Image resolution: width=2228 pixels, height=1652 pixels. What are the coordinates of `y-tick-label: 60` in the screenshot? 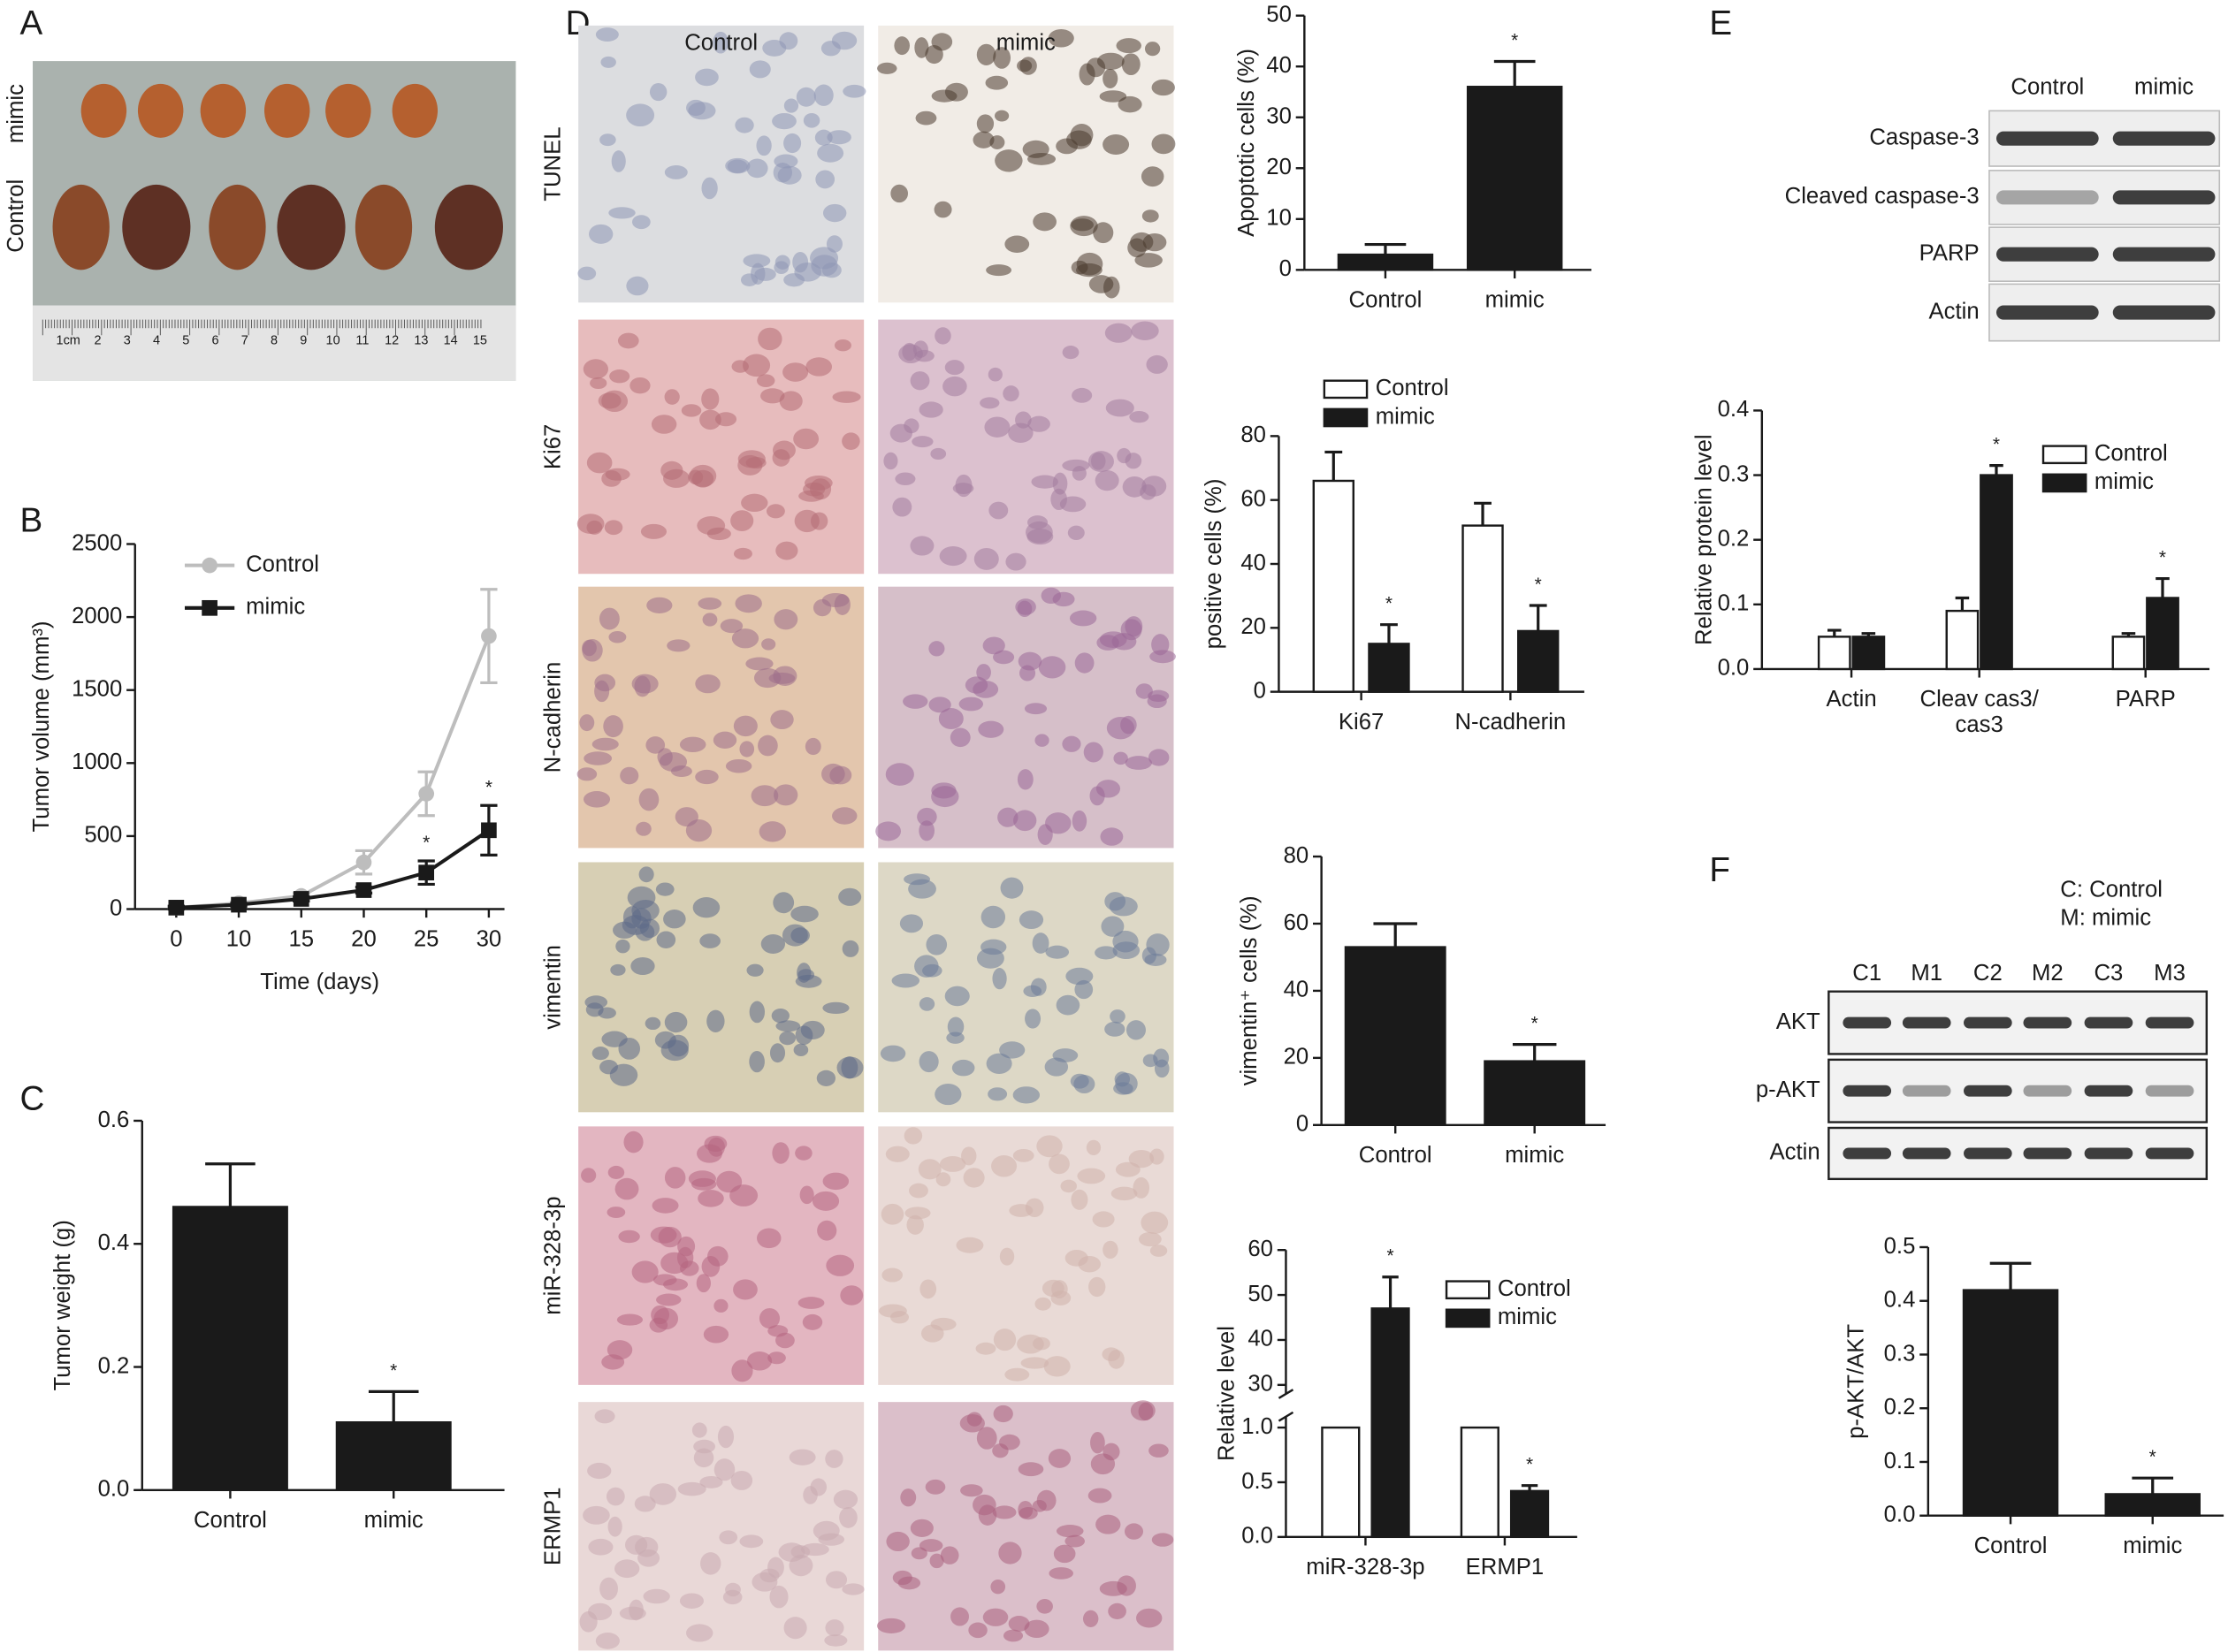 It's located at (1253, 499).